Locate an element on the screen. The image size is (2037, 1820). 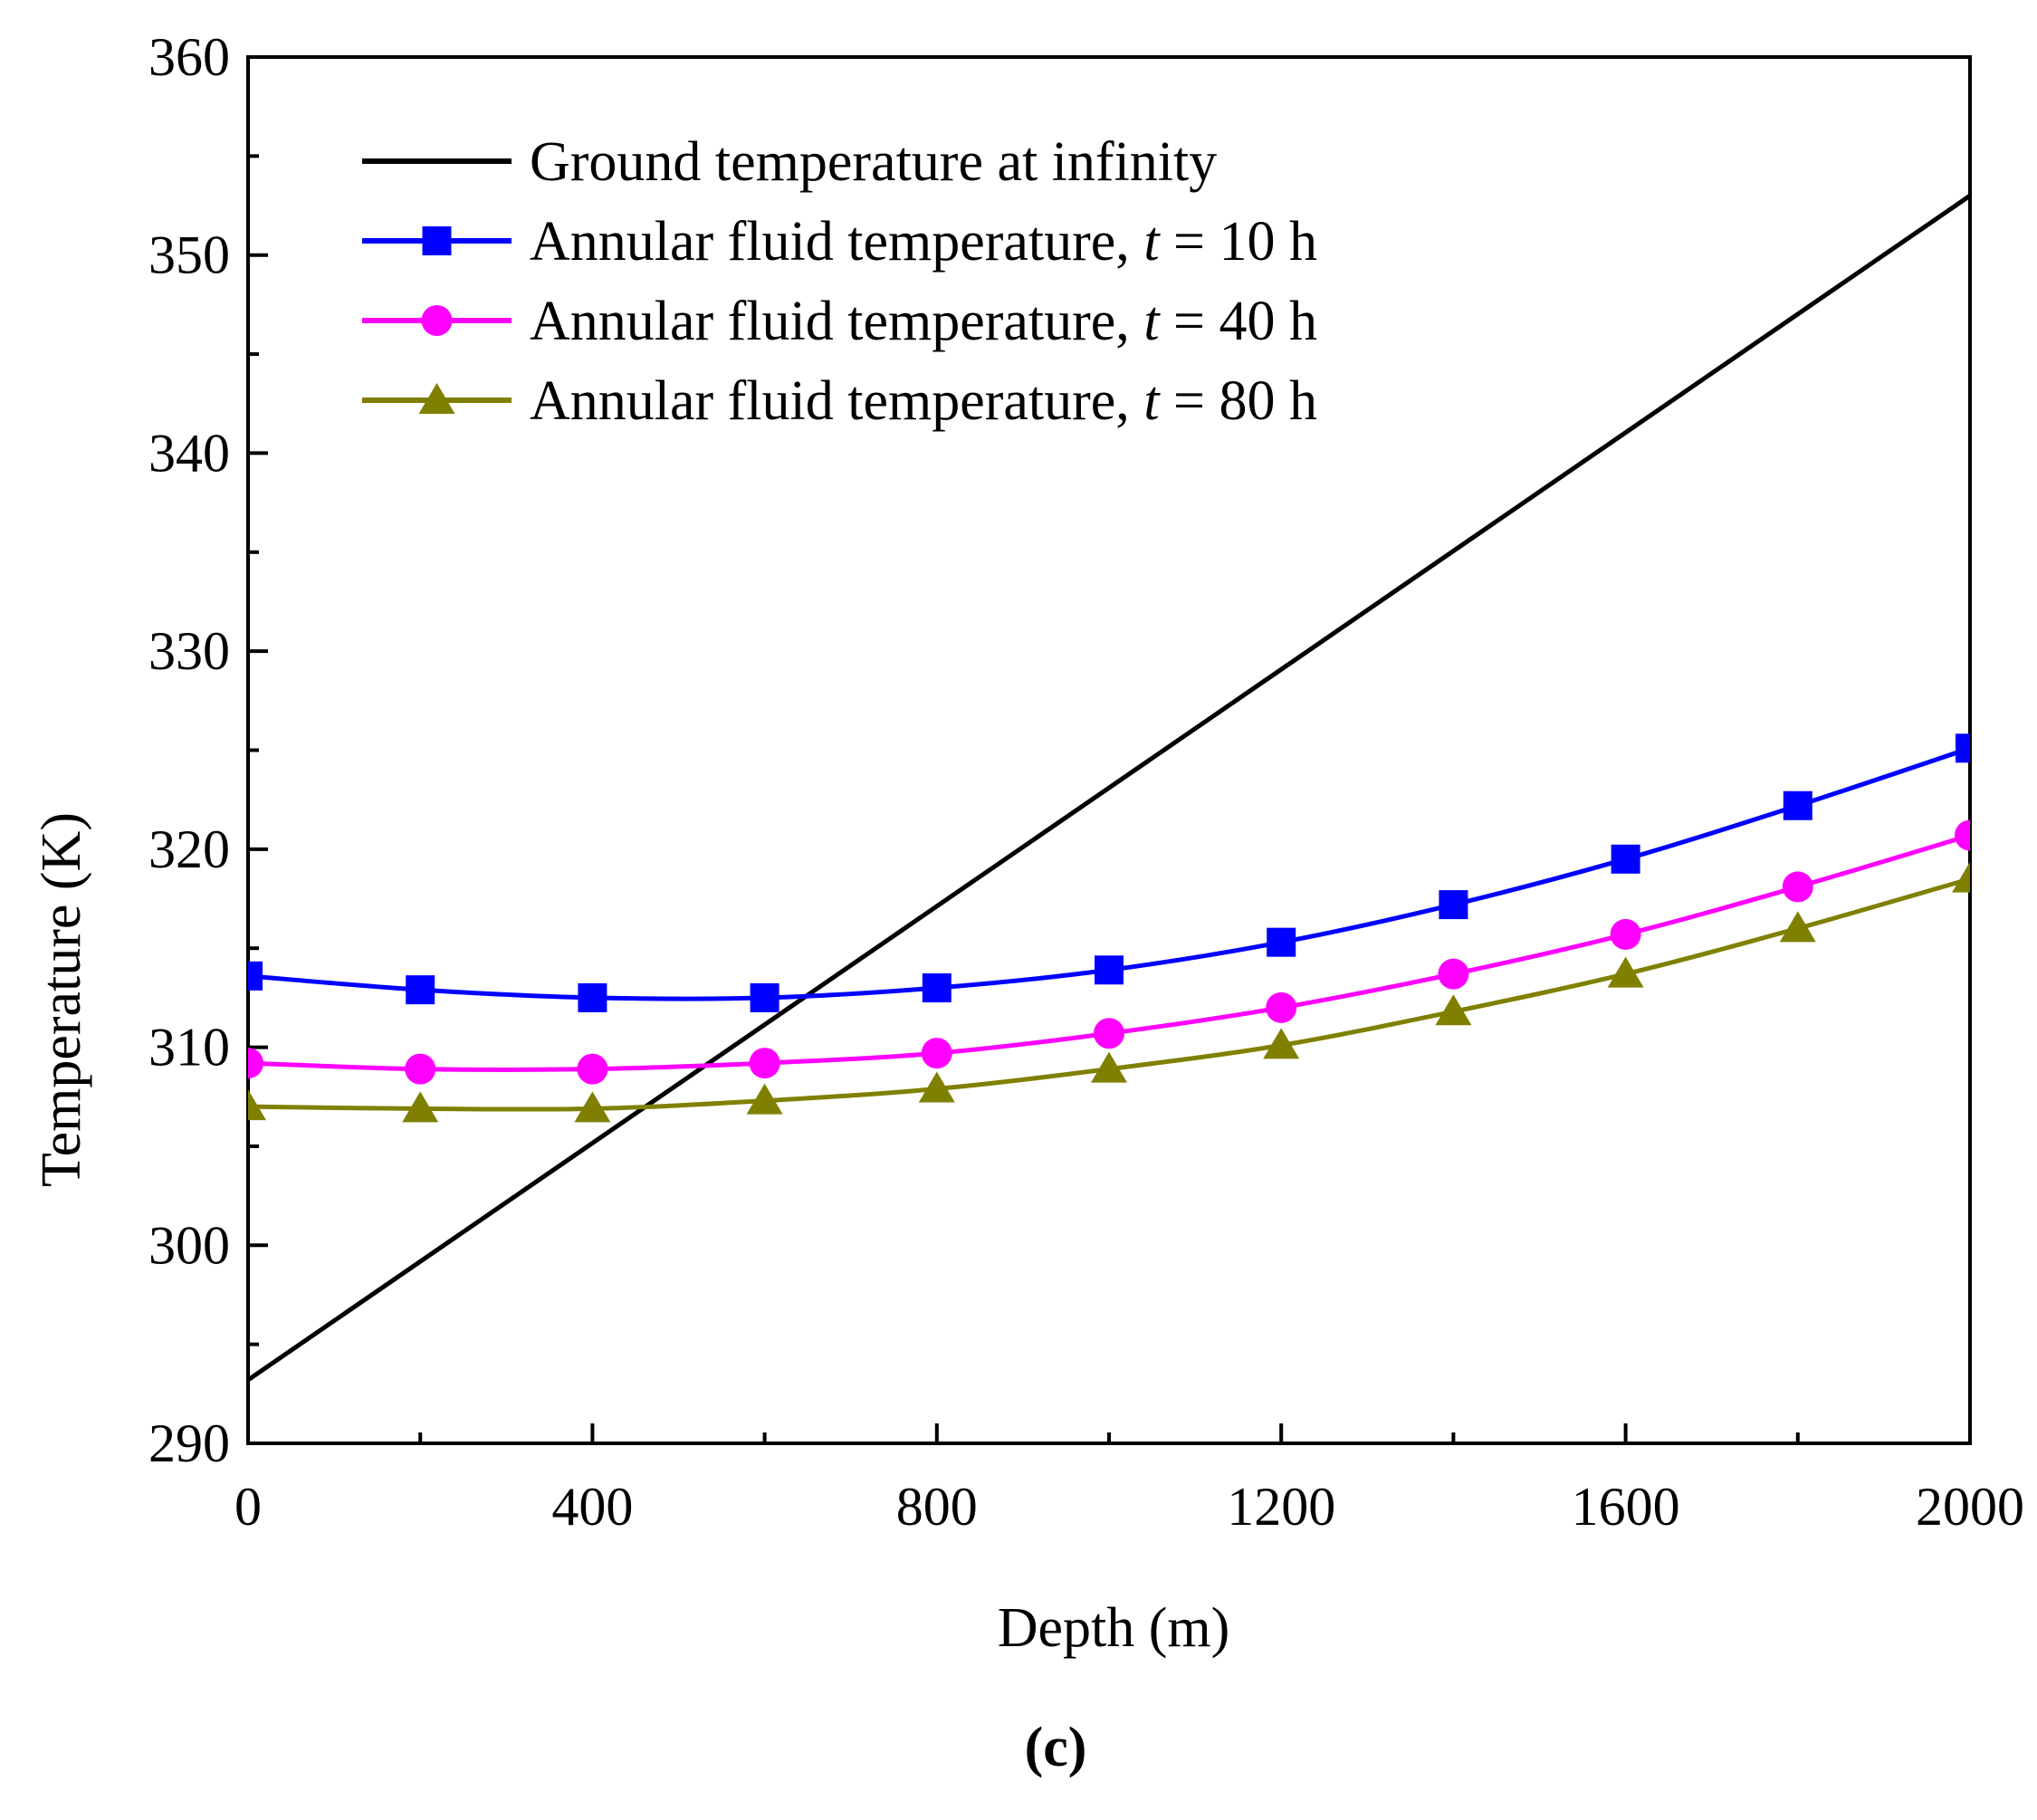
y-tick-label: 310 is located at coordinates (189, 1048).